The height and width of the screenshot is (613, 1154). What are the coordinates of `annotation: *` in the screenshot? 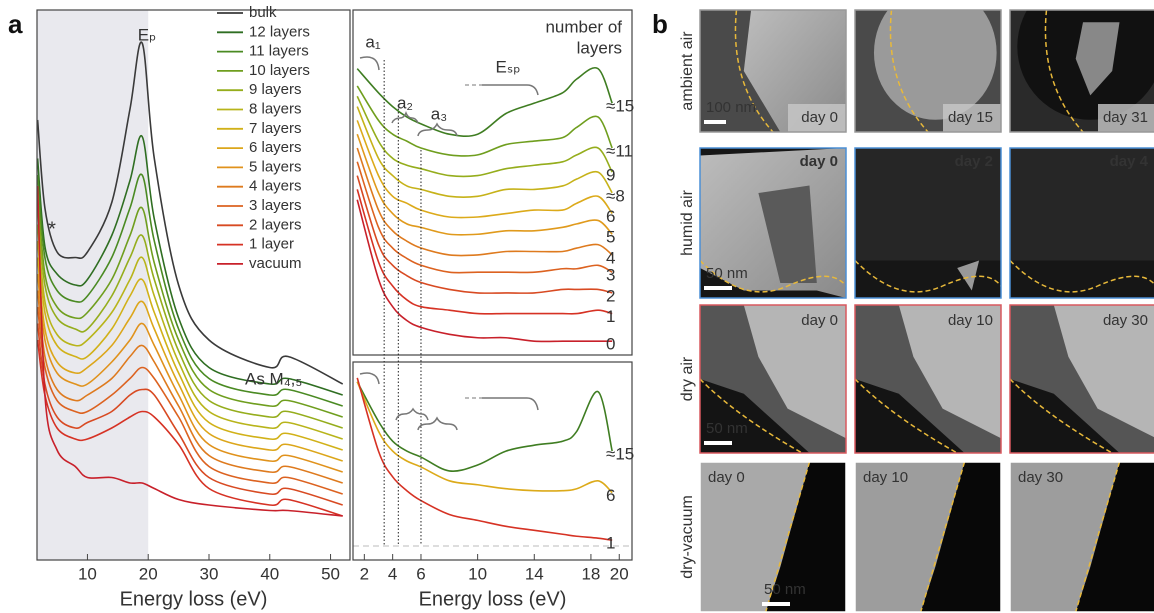 It's located at (52, 229).